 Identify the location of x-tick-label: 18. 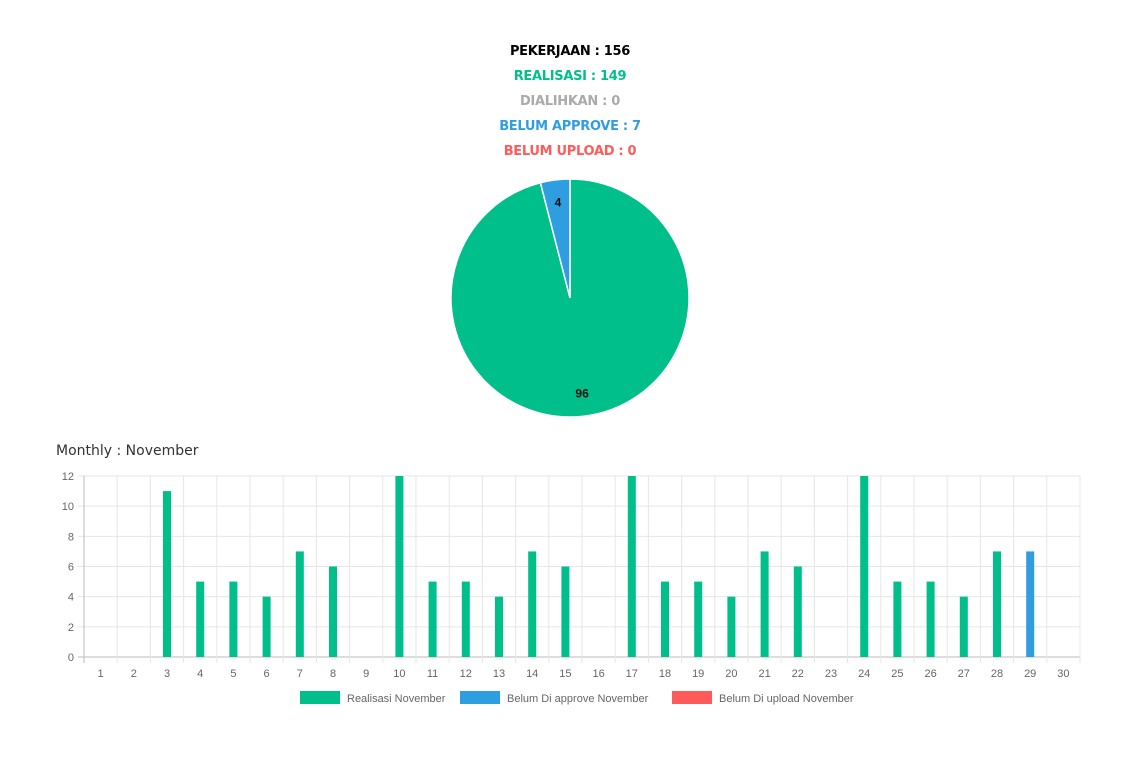
(665, 674).